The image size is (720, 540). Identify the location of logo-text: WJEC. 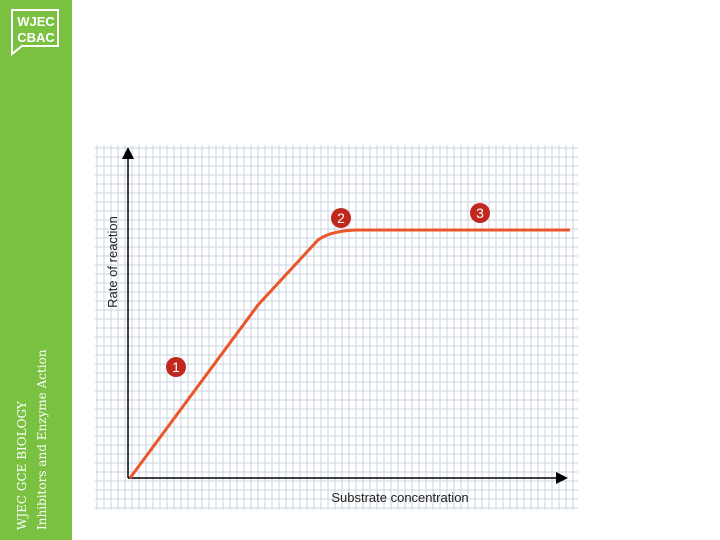
(36, 21).